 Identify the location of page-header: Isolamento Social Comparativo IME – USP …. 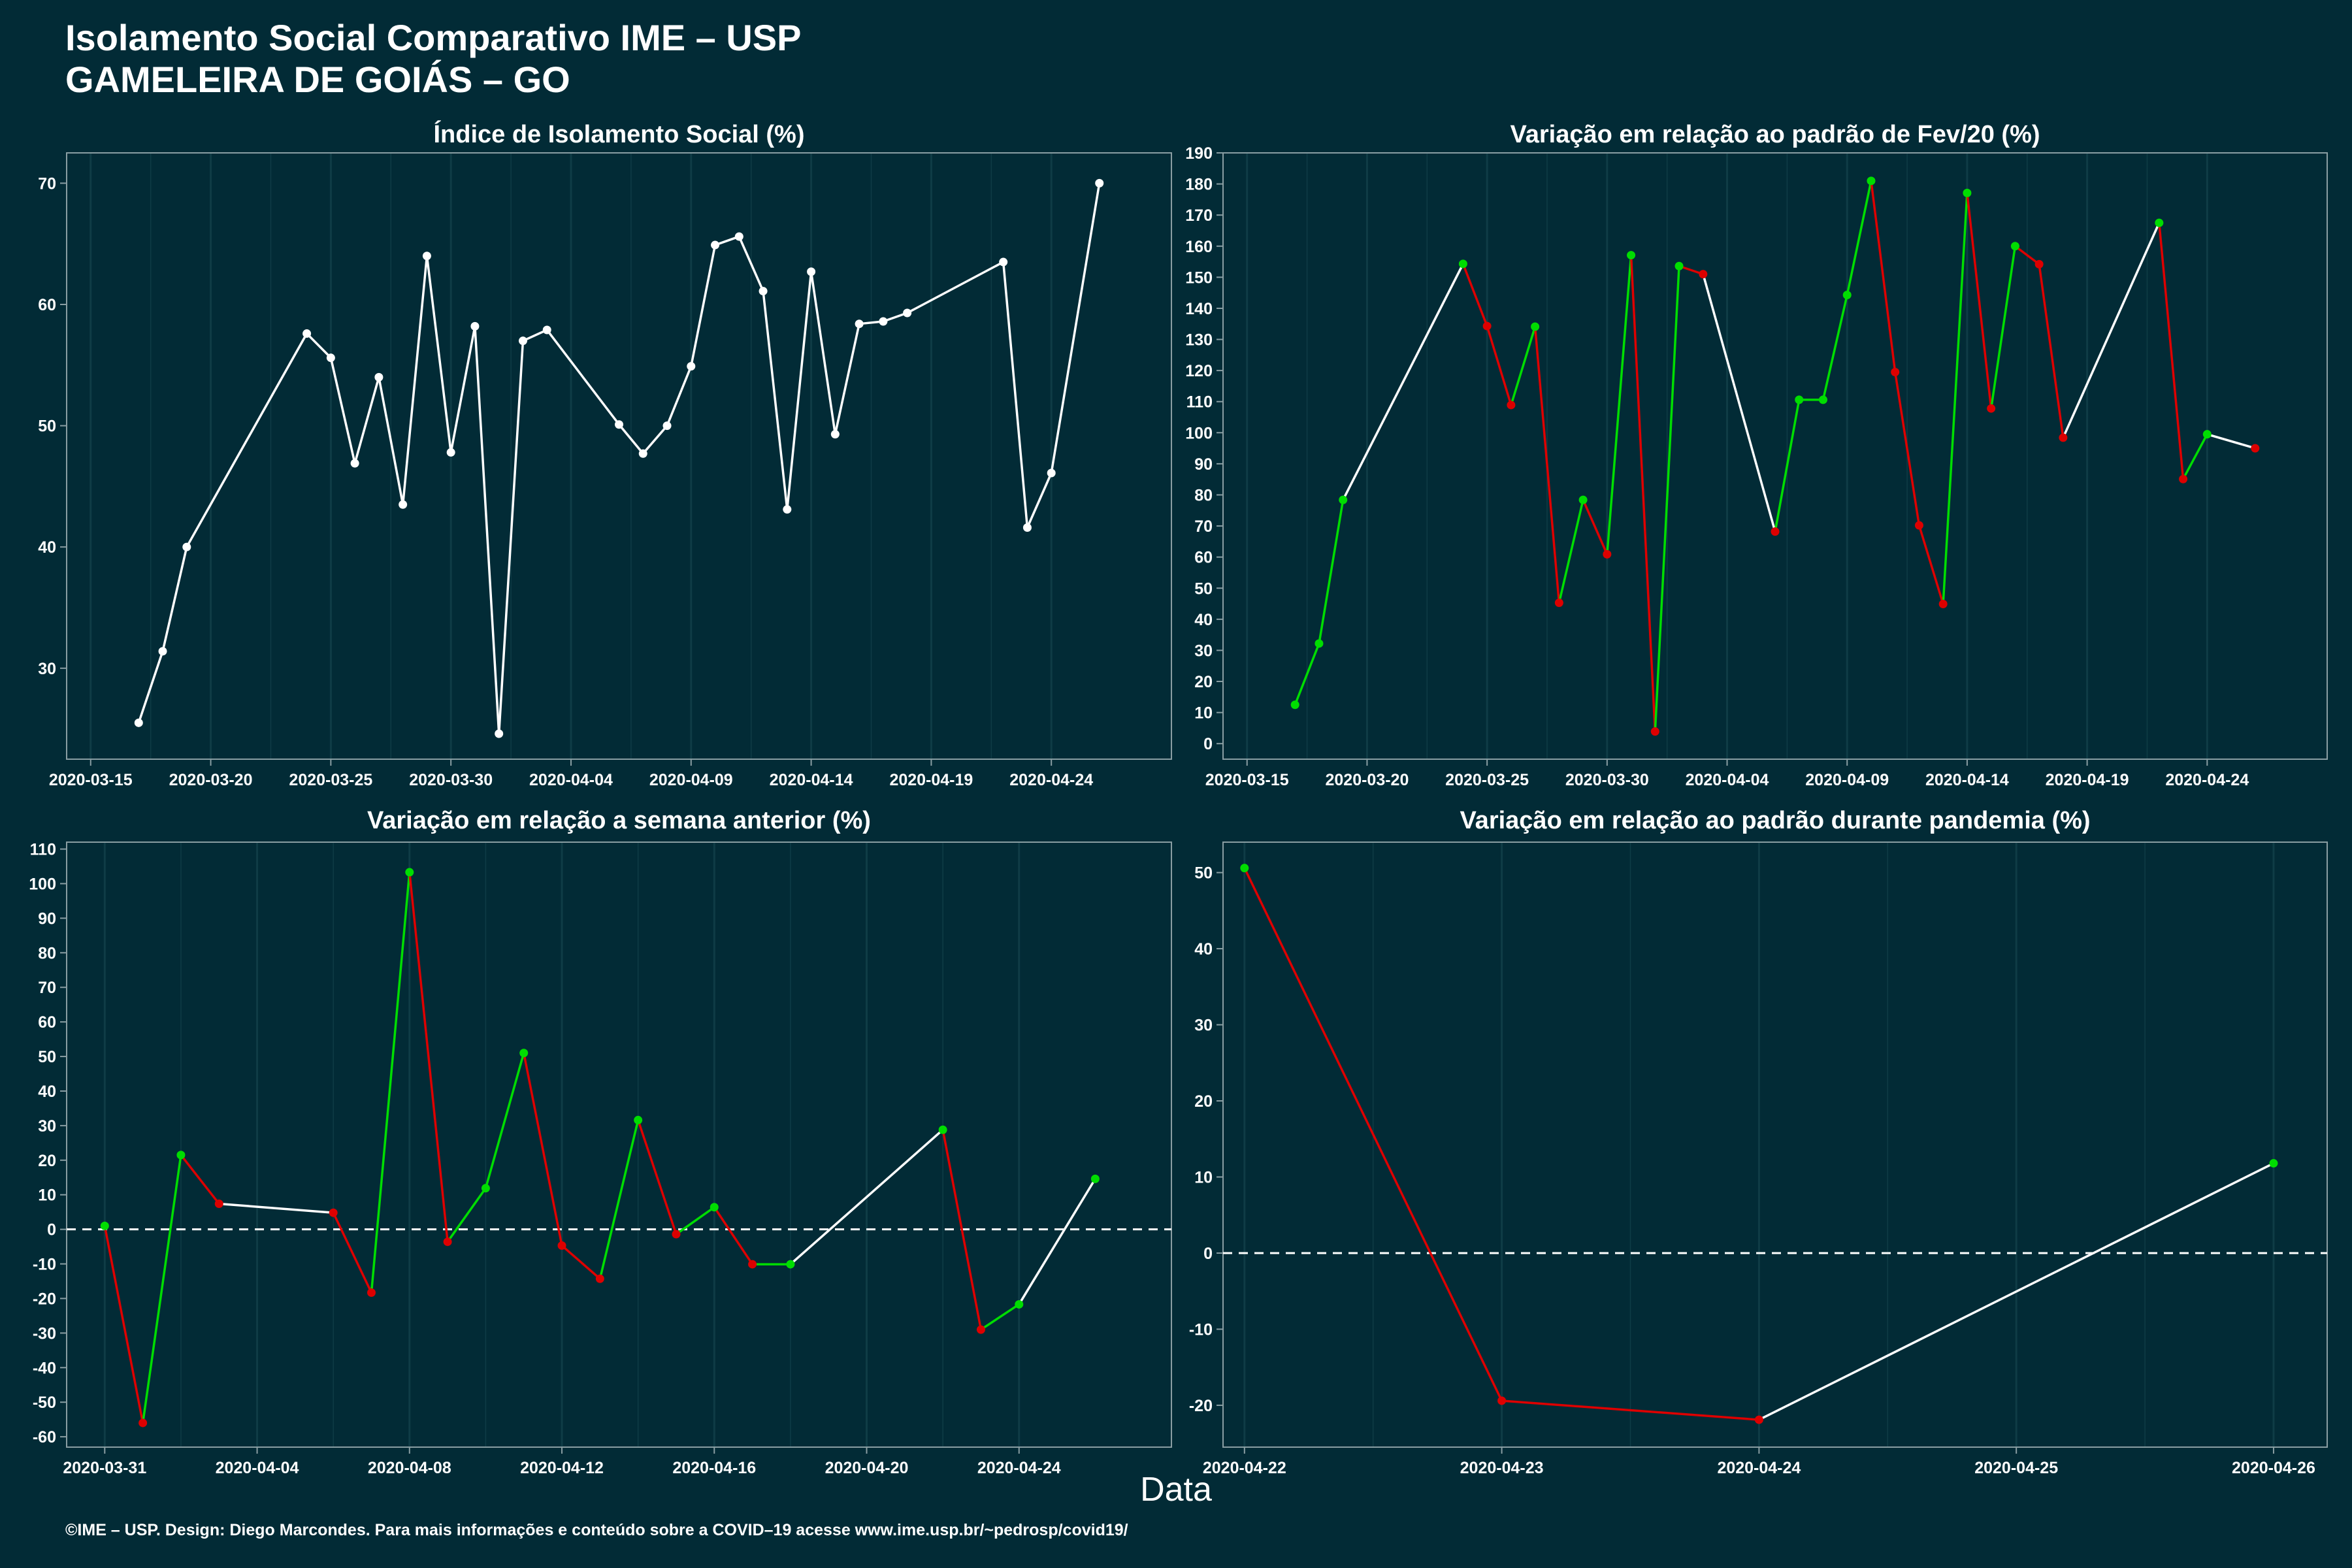
(433, 59).